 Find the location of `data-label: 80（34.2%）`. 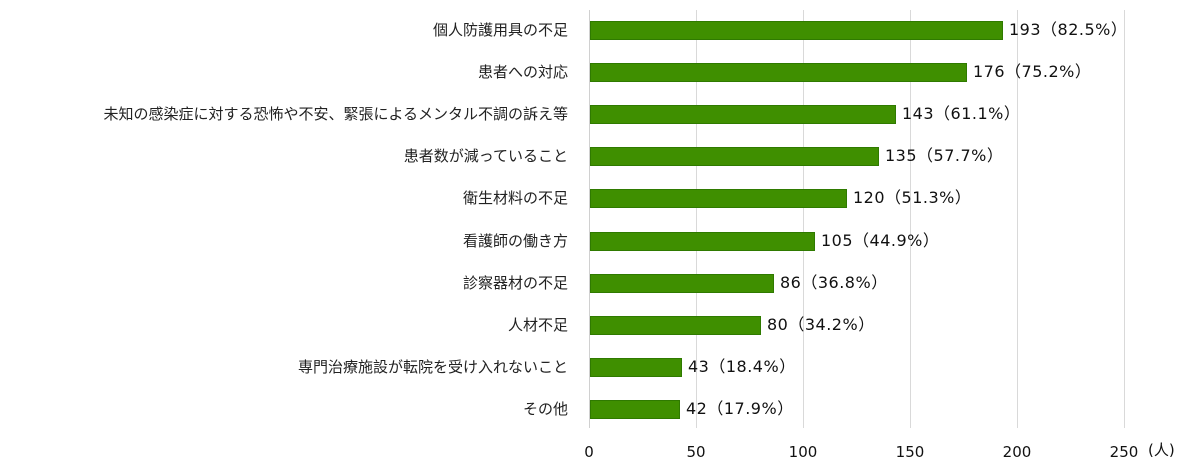

data-label: 80（34.2%） is located at coordinates (821, 324).